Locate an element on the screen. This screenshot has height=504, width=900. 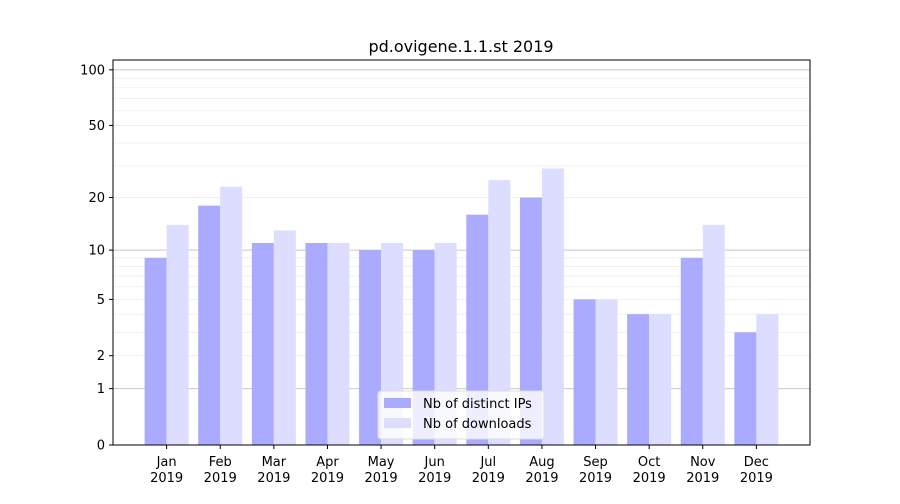
x-tick-label: Sep is located at coordinates (595, 462).